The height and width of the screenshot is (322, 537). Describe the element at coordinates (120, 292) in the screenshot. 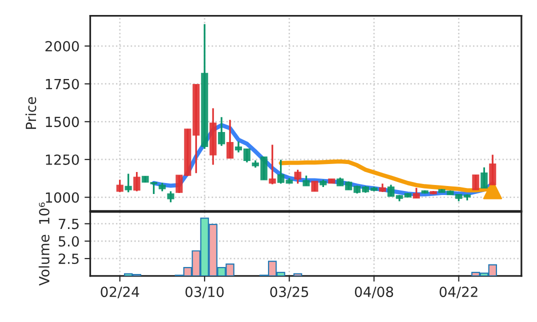

I see `x-tick-label: 02/24` at that location.